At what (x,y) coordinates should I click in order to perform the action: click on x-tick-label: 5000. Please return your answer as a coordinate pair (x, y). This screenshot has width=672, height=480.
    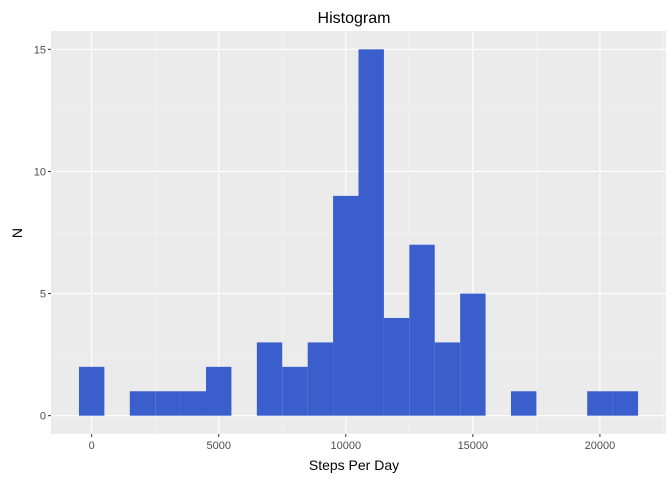
    Looking at the image, I should click on (218, 446).